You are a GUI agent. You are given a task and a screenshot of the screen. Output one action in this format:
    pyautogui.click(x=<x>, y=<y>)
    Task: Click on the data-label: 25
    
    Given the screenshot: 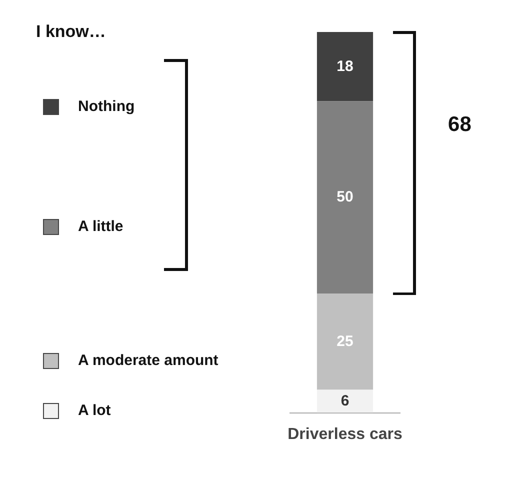 What is the action you would take?
    pyautogui.click(x=345, y=341)
    